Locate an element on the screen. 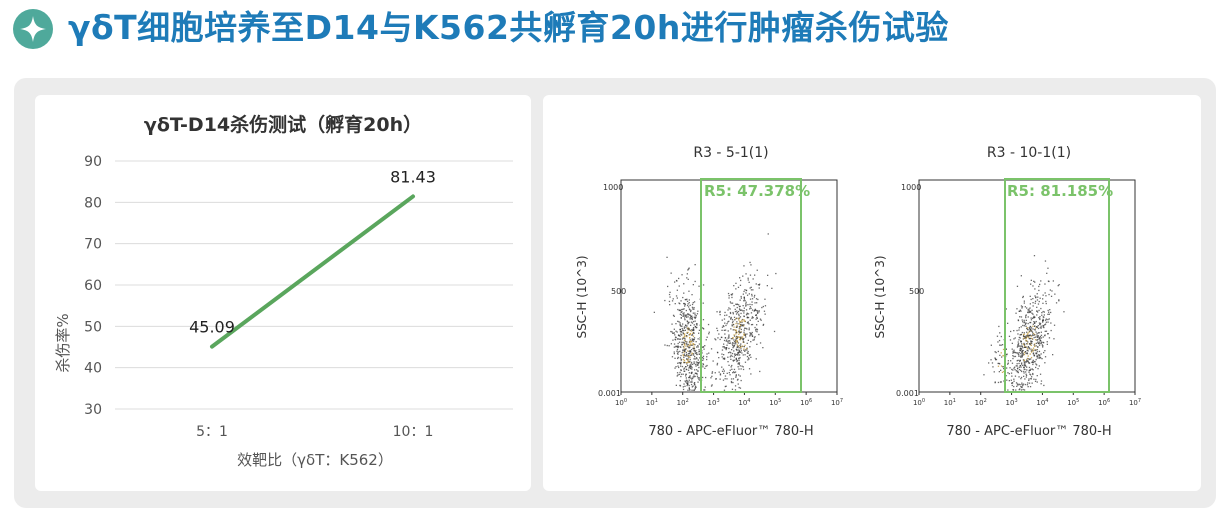 This screenshot has width=1230, height=520. x-tick-label: 5：1 is located at coordinates (212, 432).